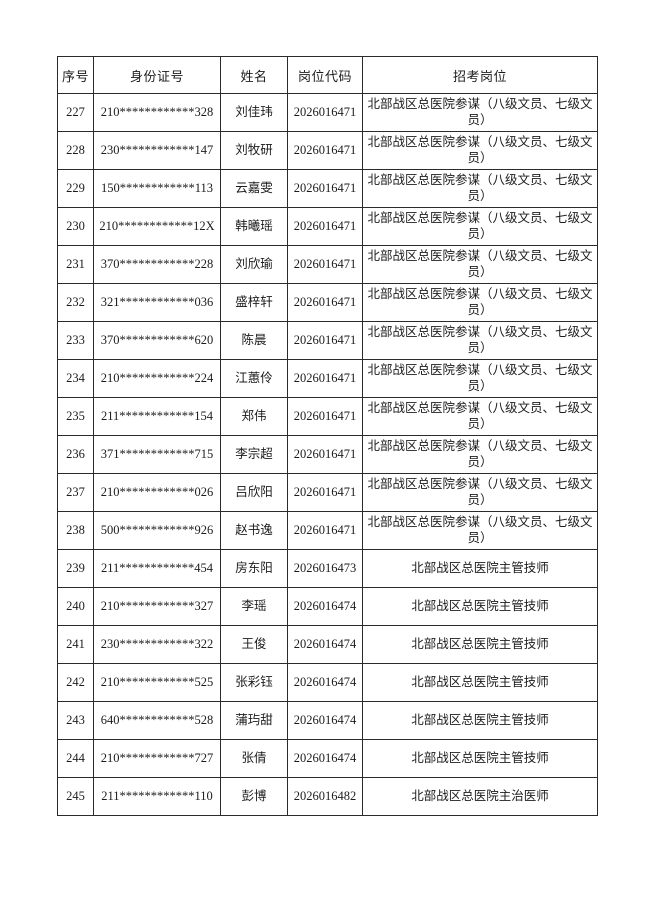  Describe the element at coordinates (75, 112) in the screenshot. I see `cell-serial-number: 227` at that location.